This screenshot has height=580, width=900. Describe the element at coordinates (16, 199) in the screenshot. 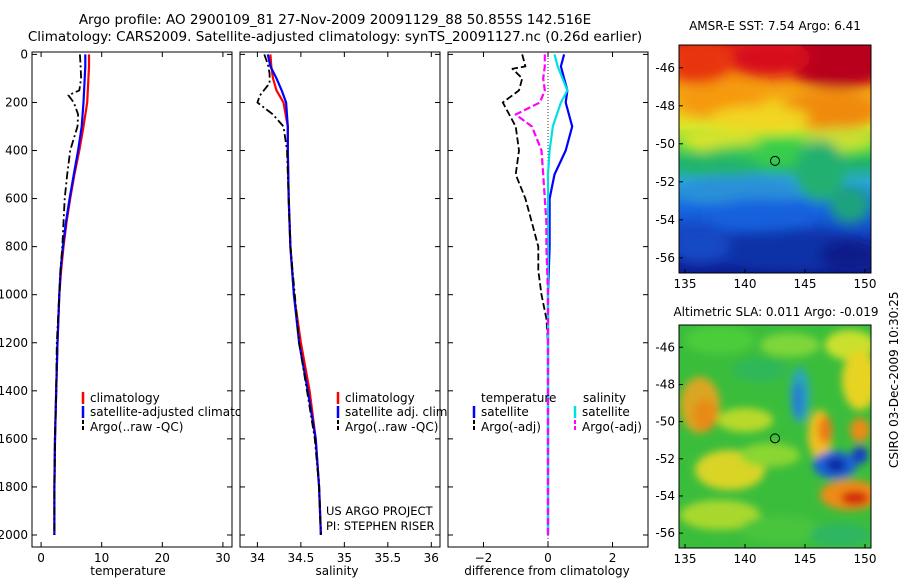

I see `y-tick-label: 600` at that location.